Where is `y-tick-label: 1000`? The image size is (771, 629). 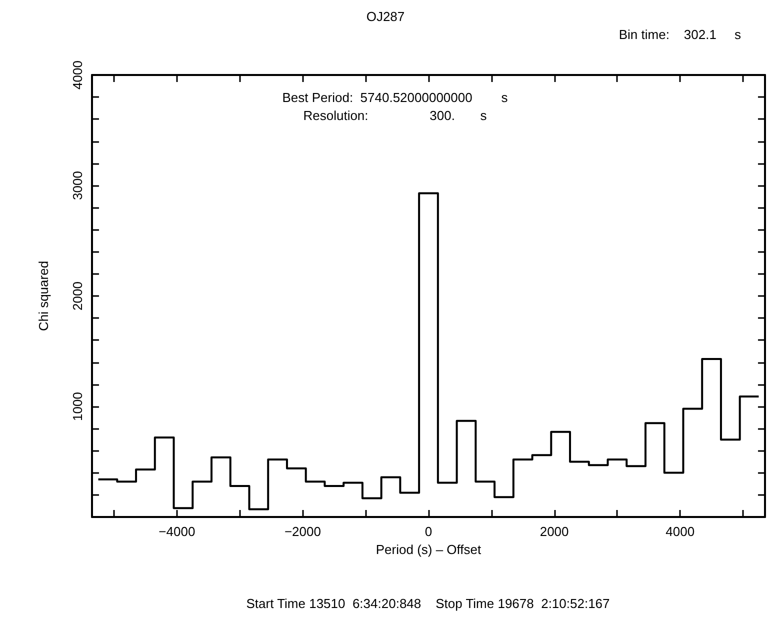 y-tick-label: 1000 is located at coordinates (77, 406).